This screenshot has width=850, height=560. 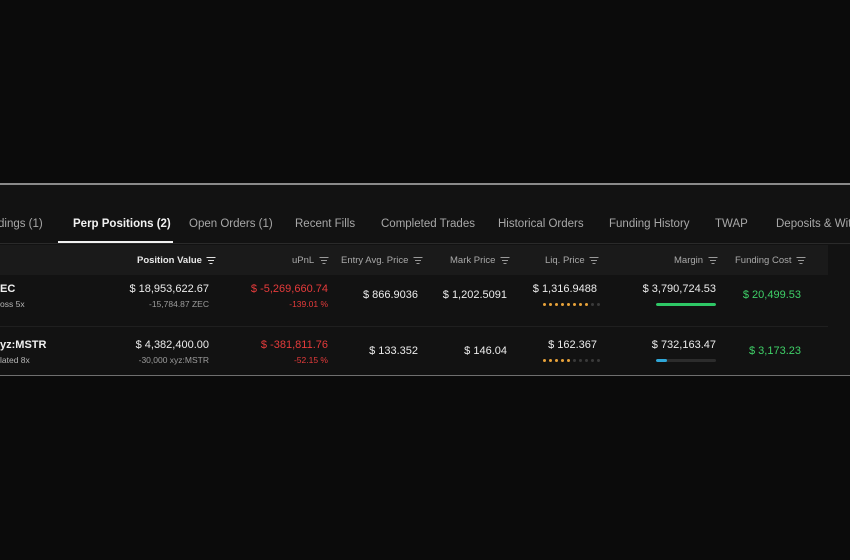 What do you see at coordinates (564, 289) in the screenshot?
I see `liq-price: $ 1,316.9488` at bounding box center [564, 289].